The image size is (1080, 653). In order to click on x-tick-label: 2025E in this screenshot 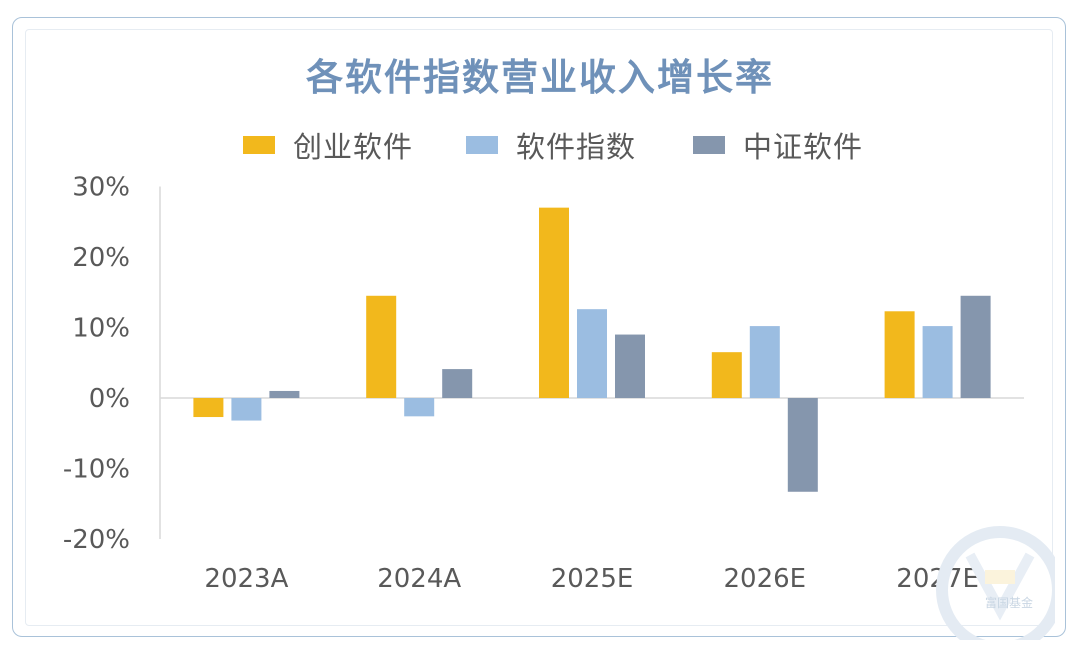, I will do `click(592, 579)`.